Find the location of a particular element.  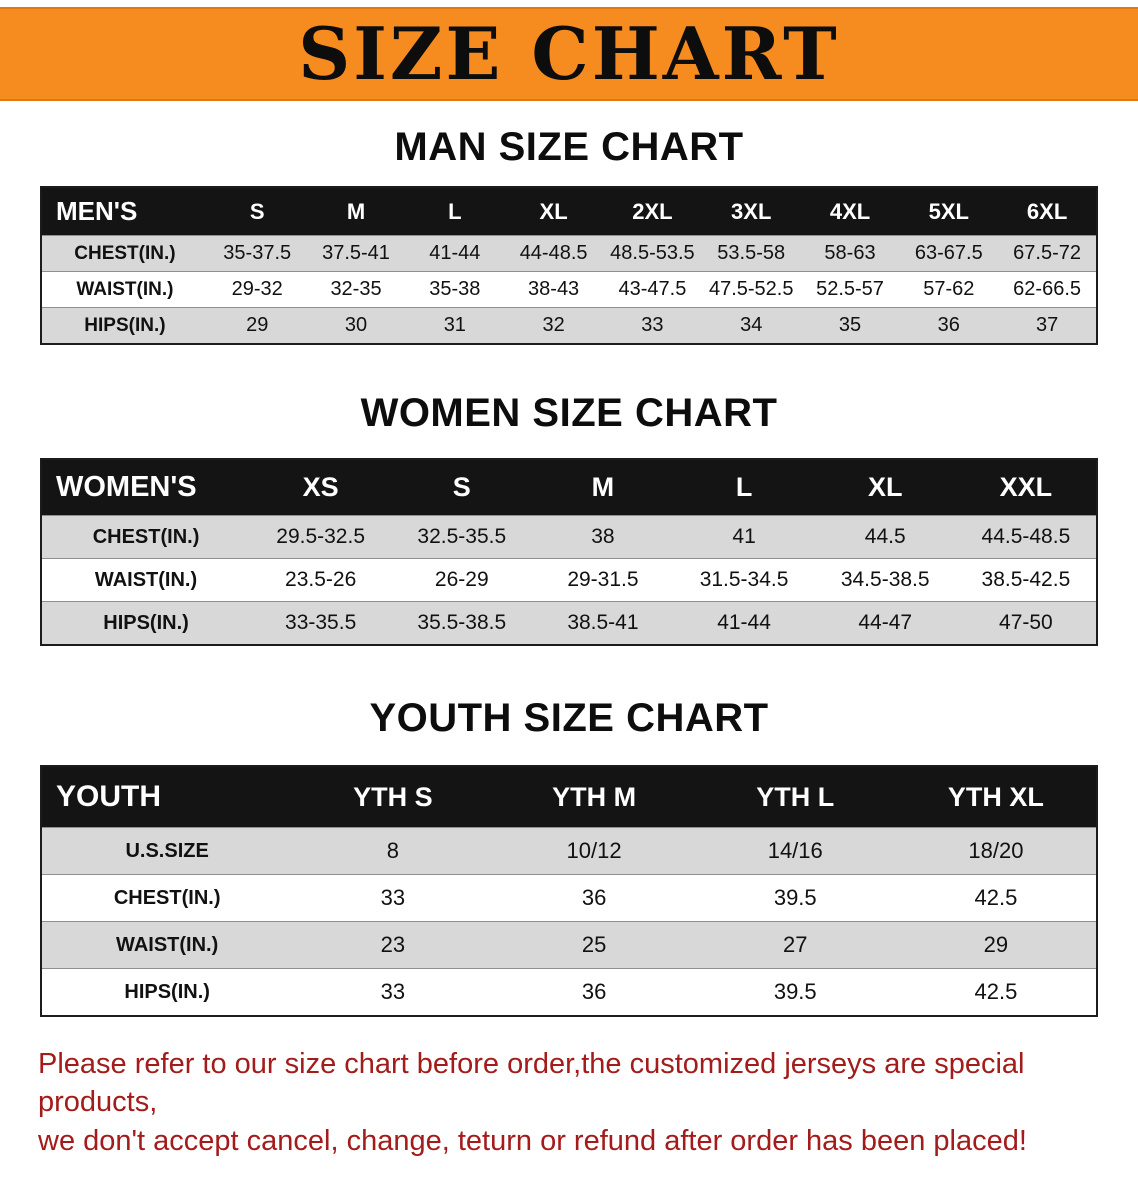

size-value: 29.5-32.5 is located at coordinates (321, 537).